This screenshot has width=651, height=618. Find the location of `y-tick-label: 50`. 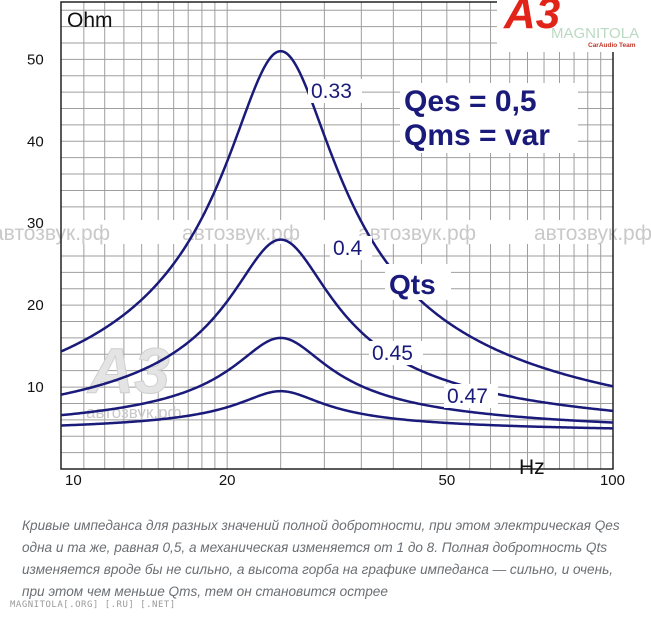

y-tick-label: 50 is located at coordinates (35, 59).